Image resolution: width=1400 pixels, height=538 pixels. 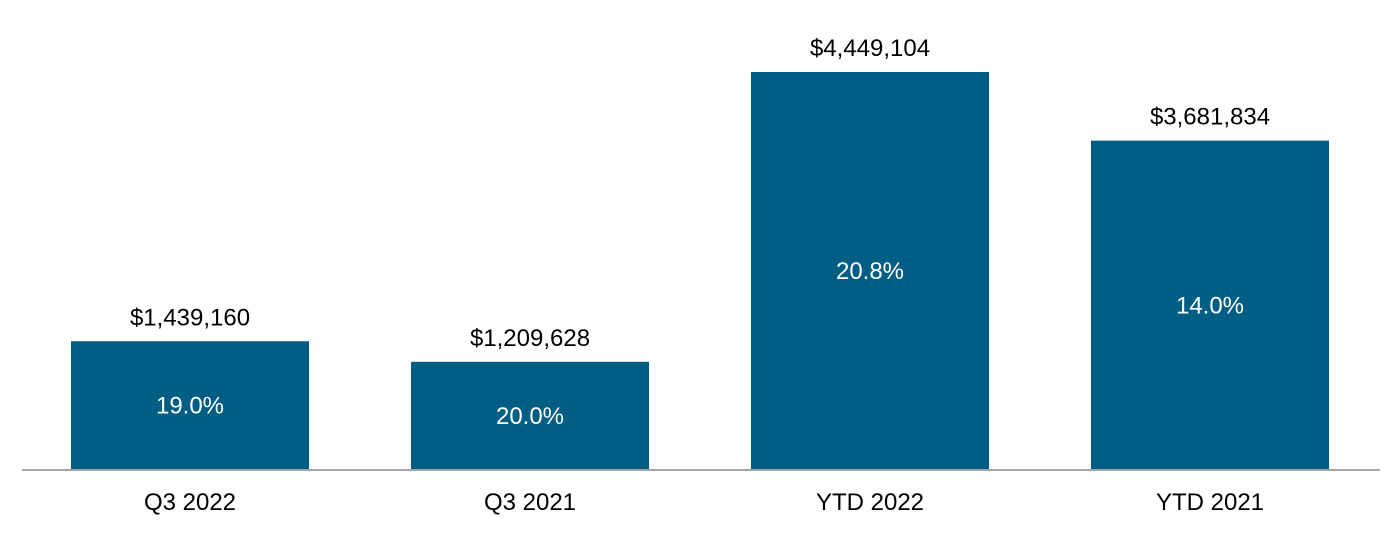 I want to click on percent-label-2: 20.8%, so click(x=870, y=271).